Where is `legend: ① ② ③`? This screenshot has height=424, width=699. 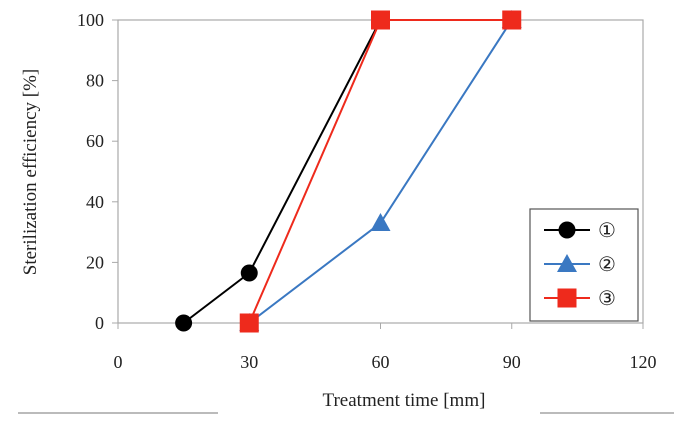
legend: ① ② ③ is located at coordinates (584, 265).